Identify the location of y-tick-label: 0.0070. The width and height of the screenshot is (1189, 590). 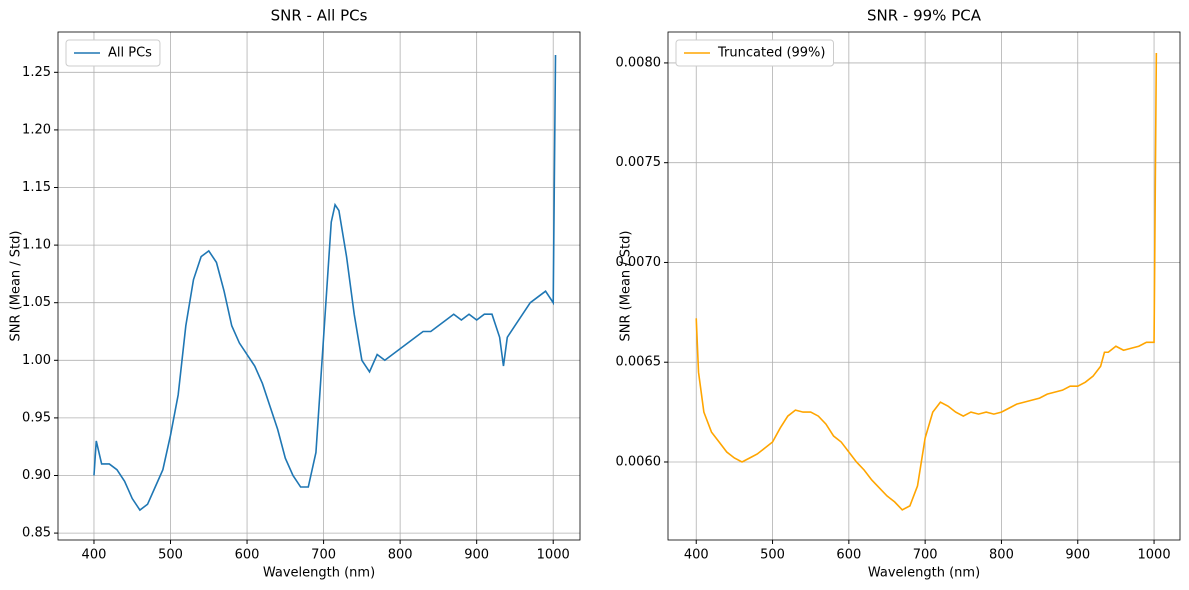
(639, 262).